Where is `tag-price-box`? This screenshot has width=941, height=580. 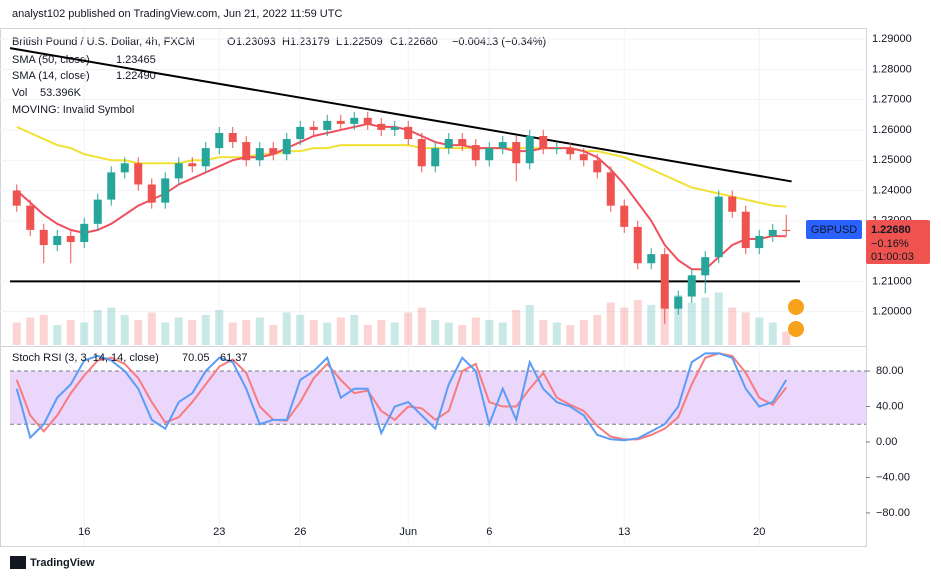
tag-price-box is located at coordinates (898, 242).